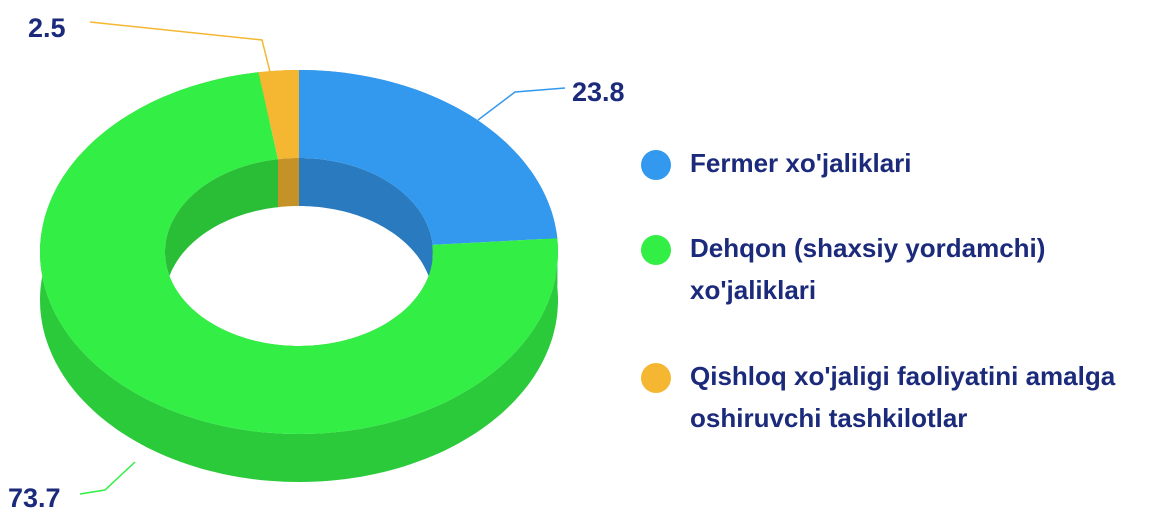 The image size is (1167, 519). What do you see at coordinates (753, 290) in the screenshot?
I see `legend-line: xo'jaliklari` at bounding box center [753, 290].